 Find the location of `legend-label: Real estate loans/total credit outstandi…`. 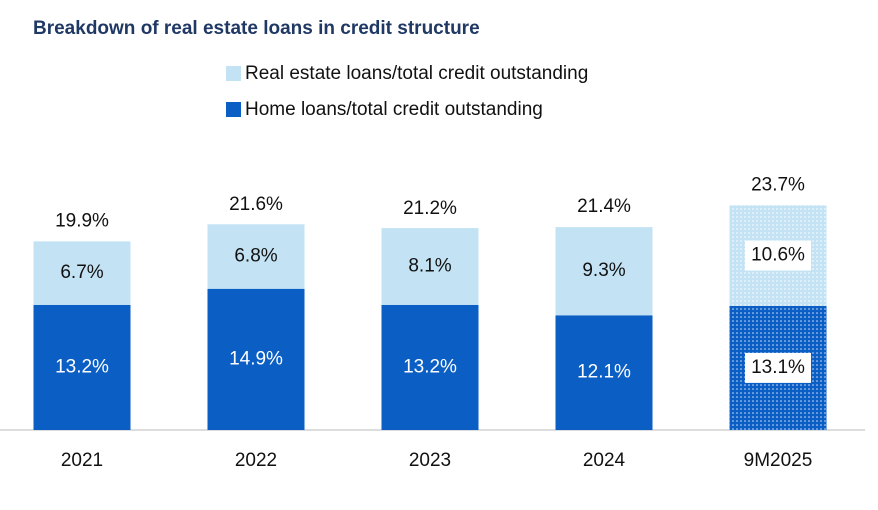

legend-label: Real estate loans/total credit outstandi… is located at coordinates (416, 73).